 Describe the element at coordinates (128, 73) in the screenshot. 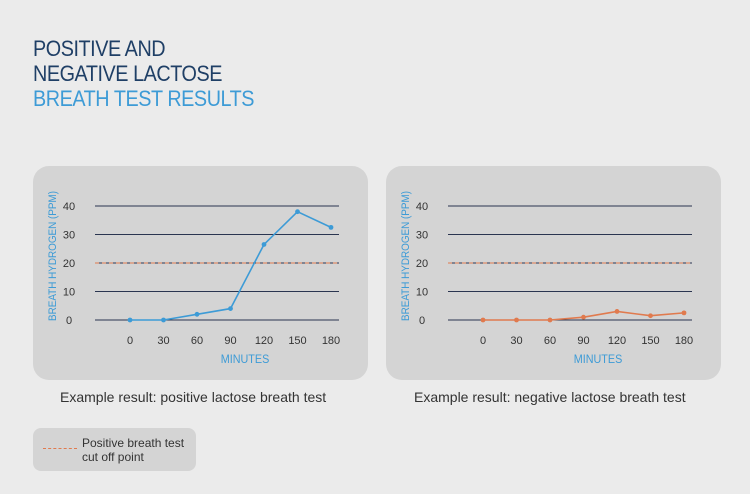

I see `title-line-2: NEGATIVE LACTOSE` at that location.